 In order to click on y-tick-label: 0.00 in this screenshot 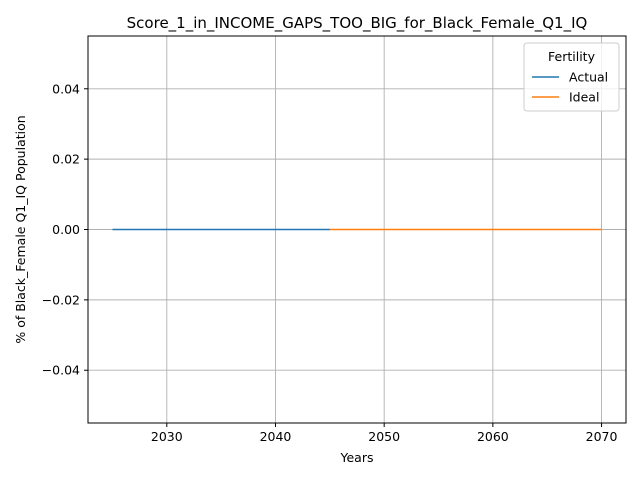, I will do `click(66, 229)`.